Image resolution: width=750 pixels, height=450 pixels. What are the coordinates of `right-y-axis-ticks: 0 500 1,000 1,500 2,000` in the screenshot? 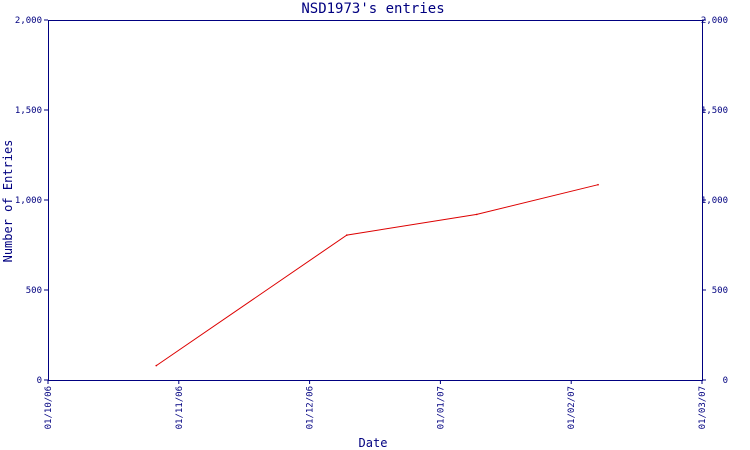 It's located at (714, 201).